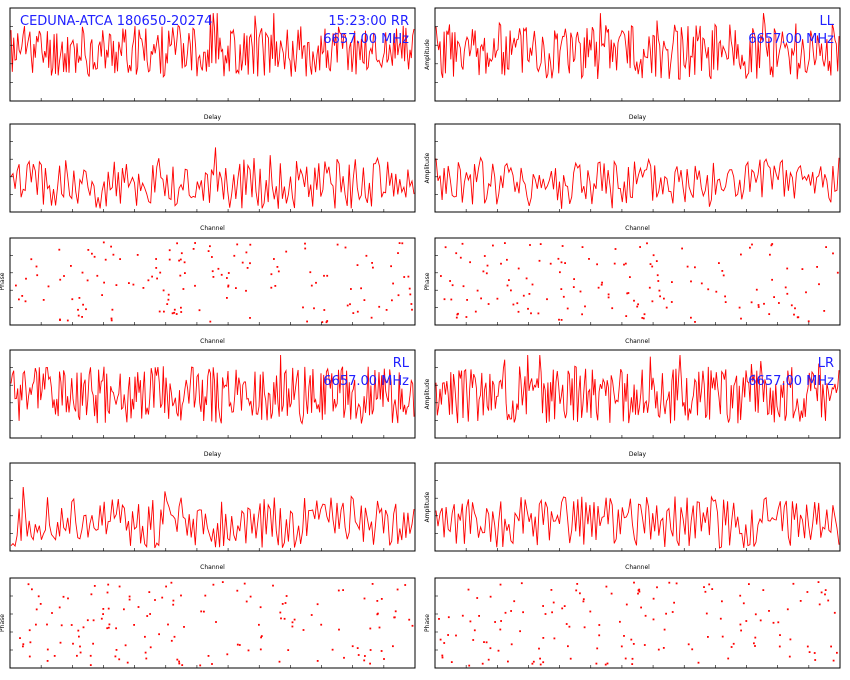 The width and height of the screenshot is (850, 680). What do you see at coordinates (366, 39) in the screenshot?
I see `frequency-label: 6657.00 MHz` at bounding box center [366, 39].